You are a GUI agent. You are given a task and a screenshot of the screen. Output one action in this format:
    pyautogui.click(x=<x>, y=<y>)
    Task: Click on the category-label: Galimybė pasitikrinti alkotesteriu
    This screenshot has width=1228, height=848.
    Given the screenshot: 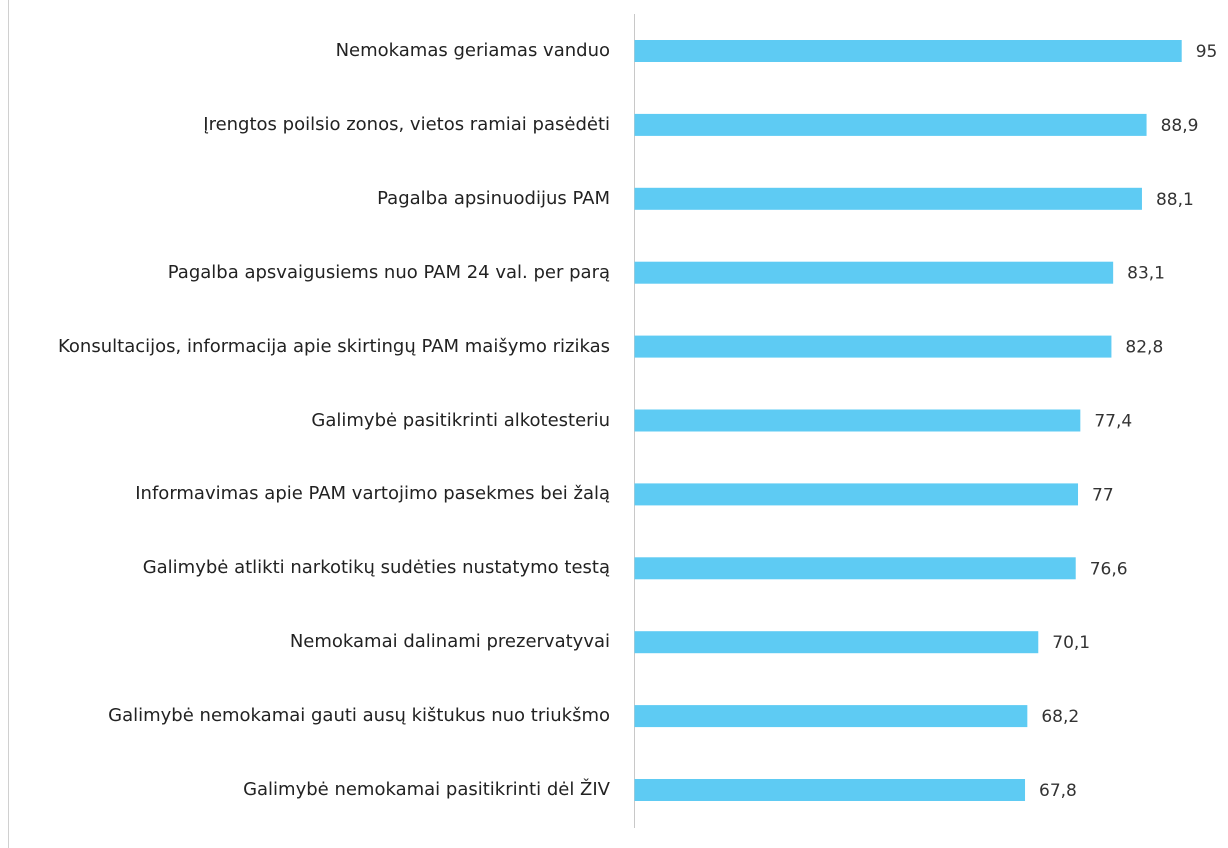 What is the action you would take?
    pyautogui.click(x=460, y=420)
    